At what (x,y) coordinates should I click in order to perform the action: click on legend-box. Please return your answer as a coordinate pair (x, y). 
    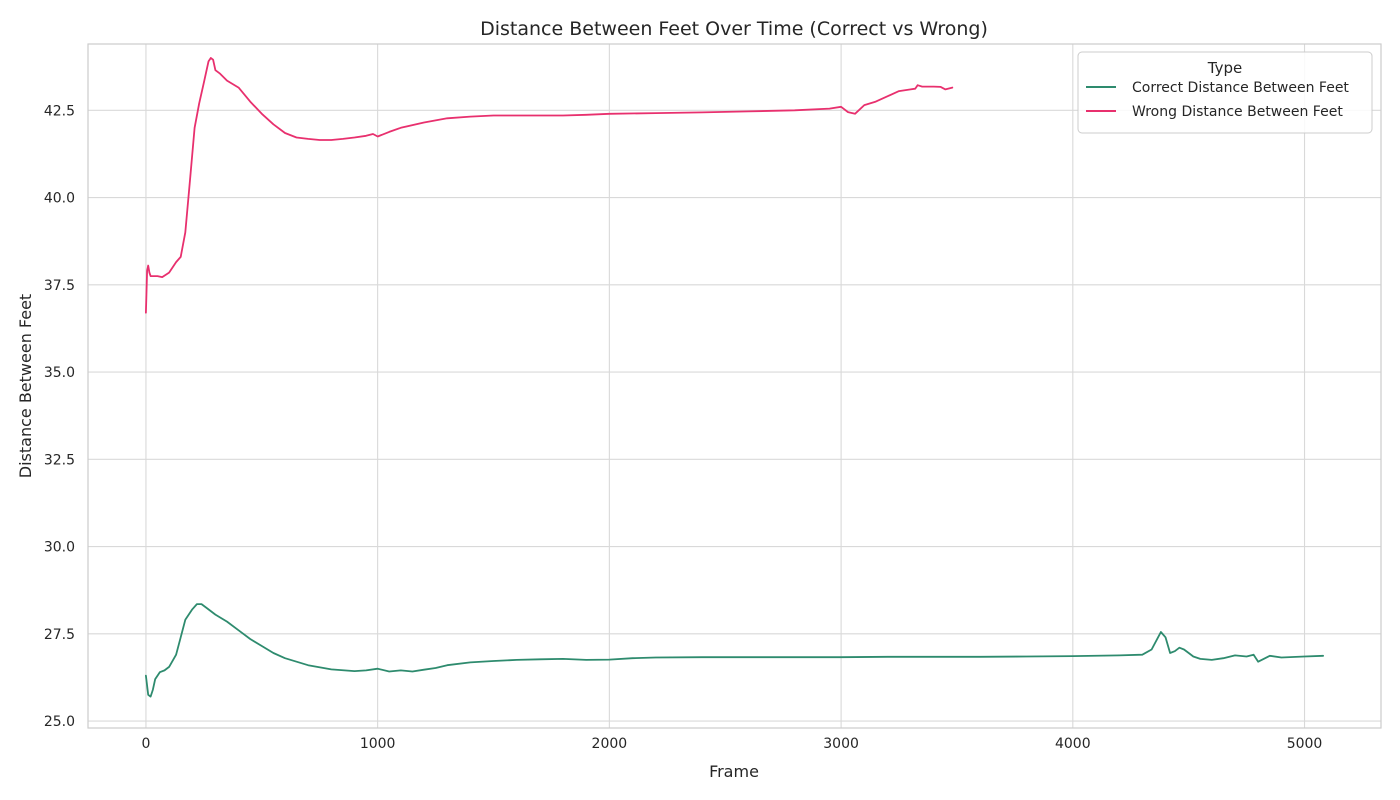
    Looking at the image, I should click on (1225, 92).